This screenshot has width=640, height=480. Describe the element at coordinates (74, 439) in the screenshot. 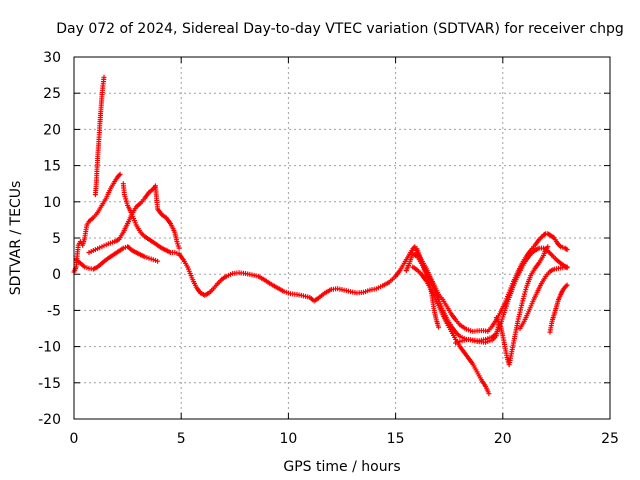

I see `x-tick-label: 0` at that location.